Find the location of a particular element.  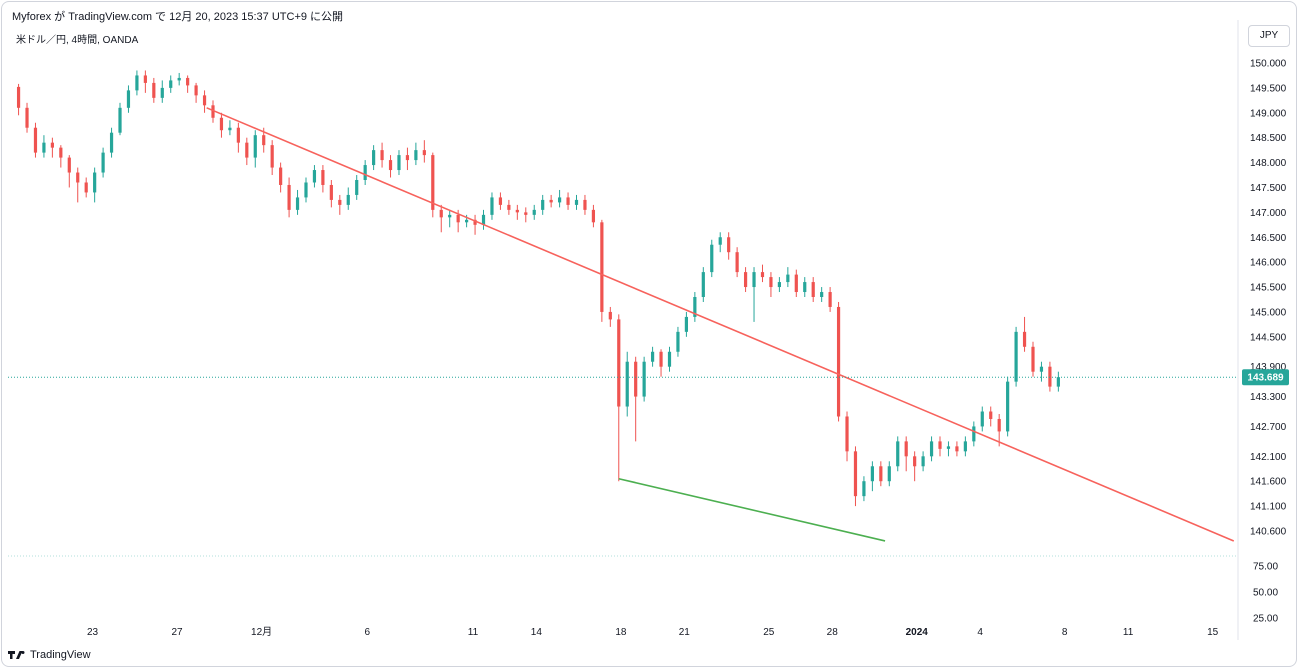

support-trendline is located at coordinates (752, 509).